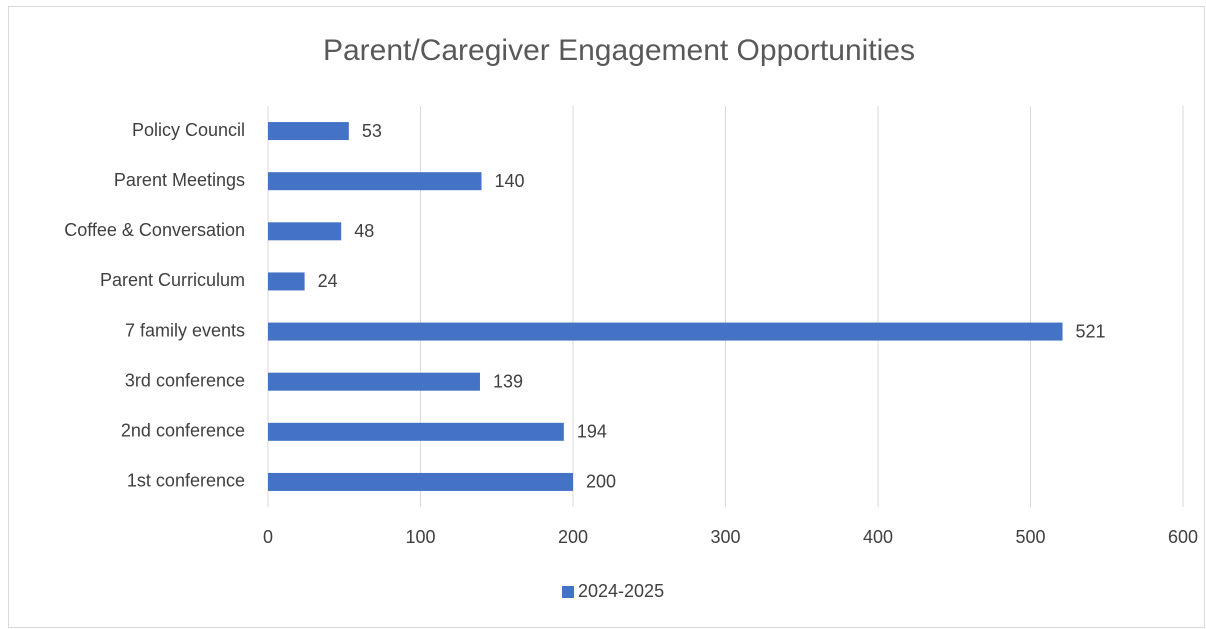 Image resolution: width=1206 pixels, height=629 pixels. What do you see at coordinates (372, 131) in the screenshot?
I see `data-label: 53` at bounding box center [372, 131].